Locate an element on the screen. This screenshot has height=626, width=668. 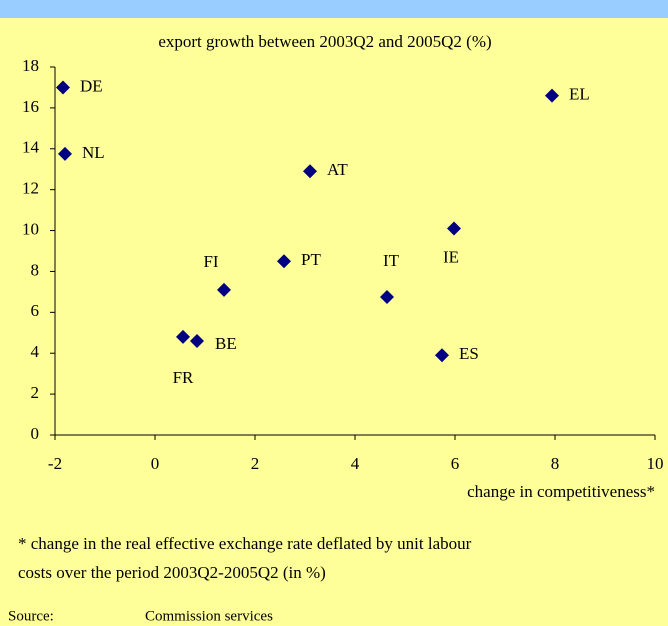
x-axis-label: change in competitiveness* is located at coordinates (561, 491).